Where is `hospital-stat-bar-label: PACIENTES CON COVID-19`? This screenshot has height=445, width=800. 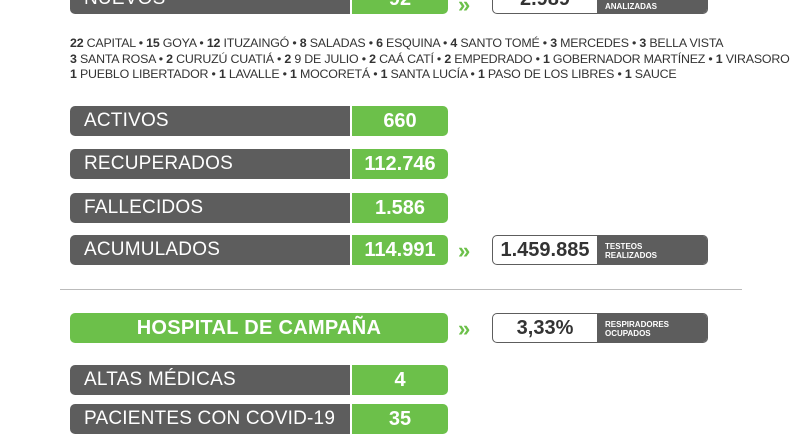 hospital-stat-bar-label: PACIENTES CON COVID-19 is located at coordinates (210, 419).